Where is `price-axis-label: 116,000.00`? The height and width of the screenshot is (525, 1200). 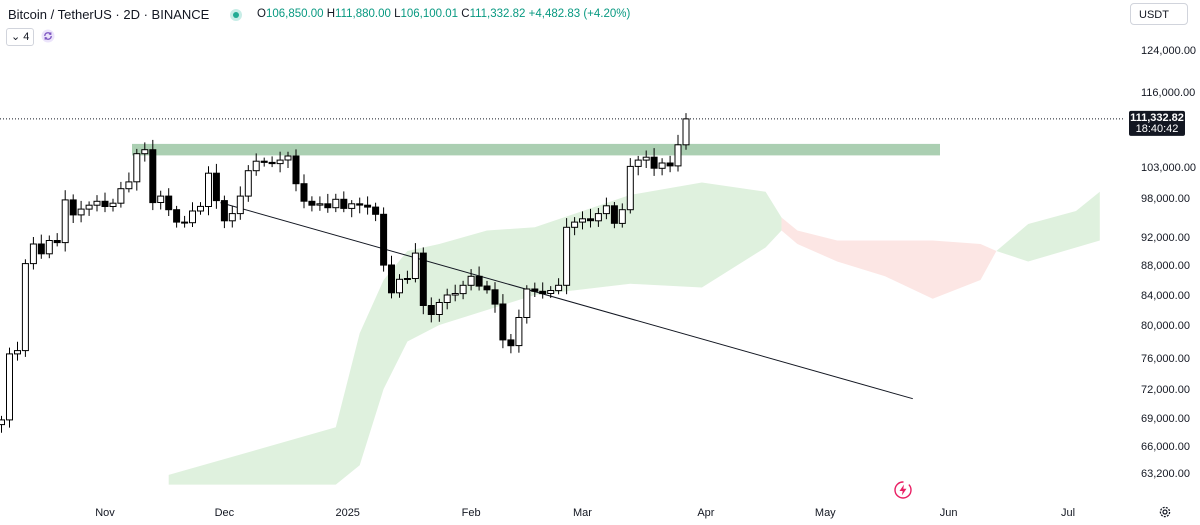 price-axis-label: 116,000.00 is located at coordinates (1168, 93).